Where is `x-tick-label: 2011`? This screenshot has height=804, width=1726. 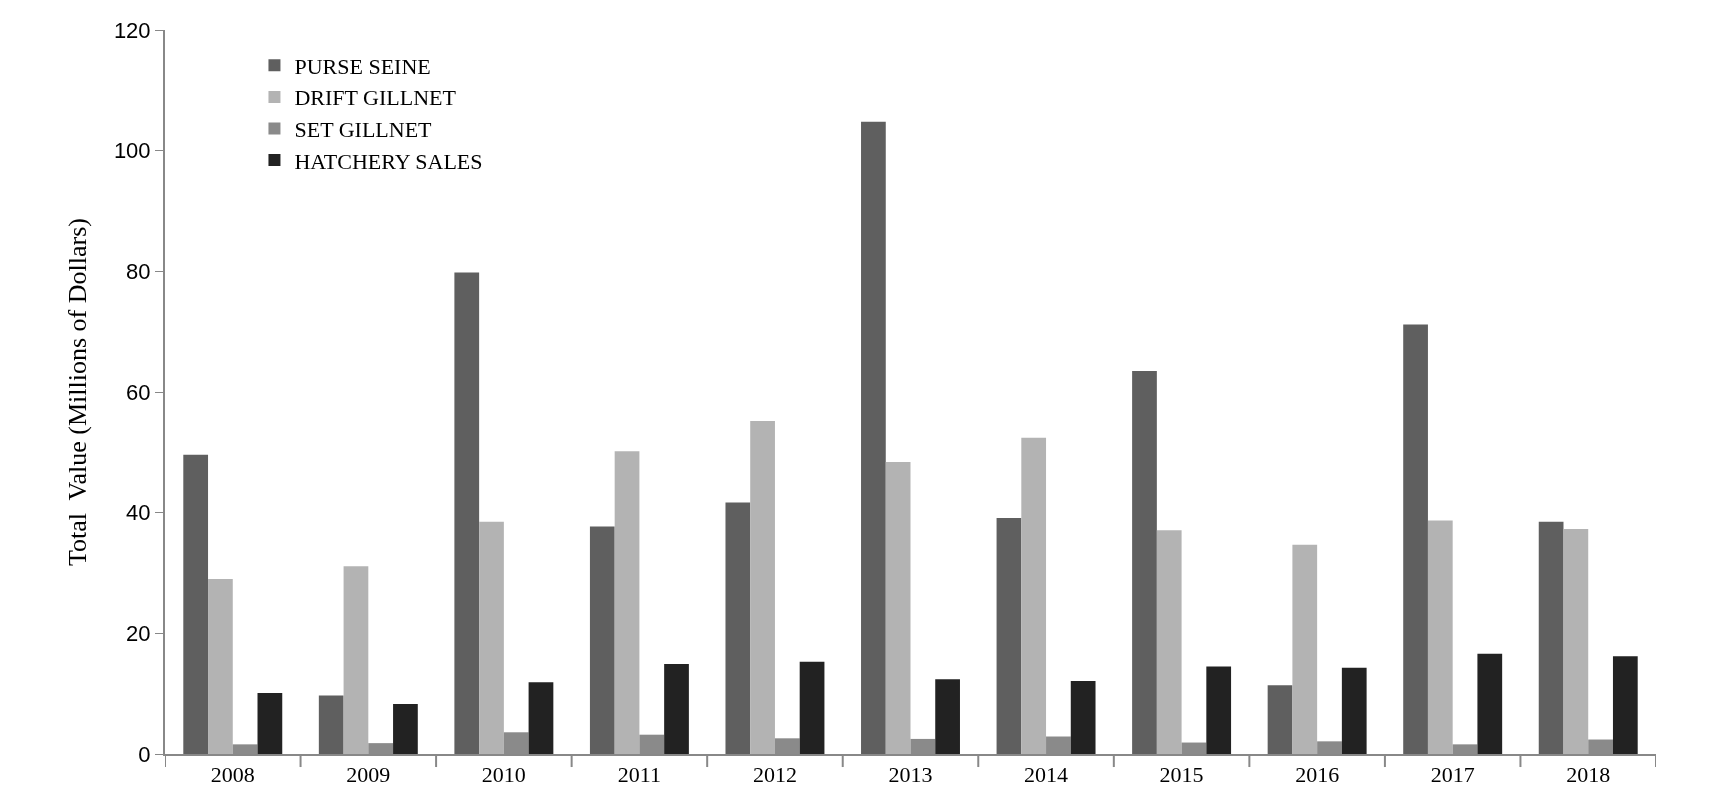
x-tick-label: 2011 is located at coordinates (639, 775).